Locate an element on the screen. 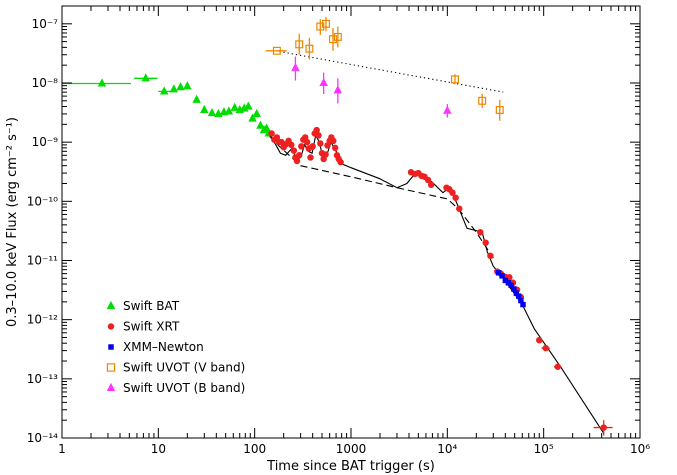  y-tick-label: 10⁻¹⁴ is located at coordinates (42, 438).